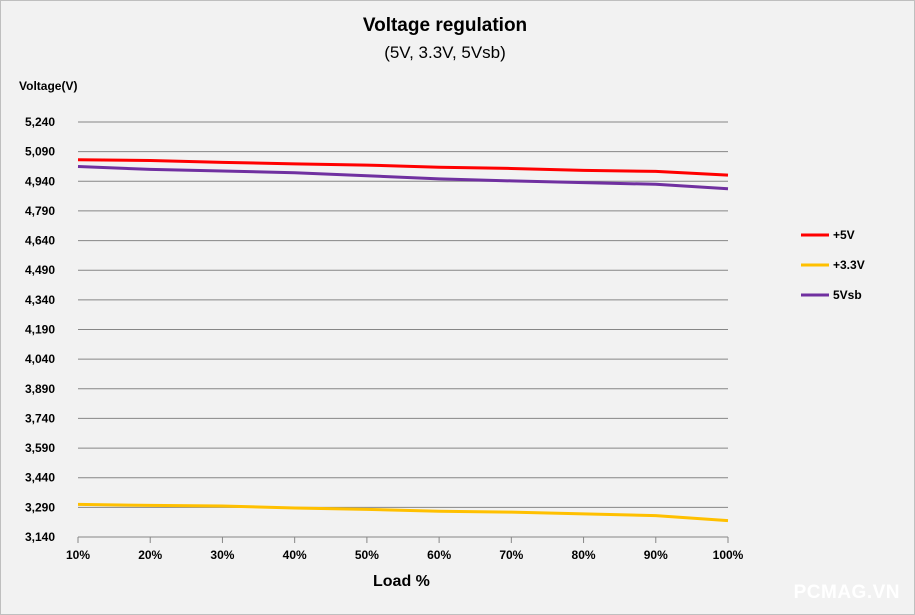 This screenshot has height=615, width=915. I want to click on x-tick-label: 80%, so click(584, 555).